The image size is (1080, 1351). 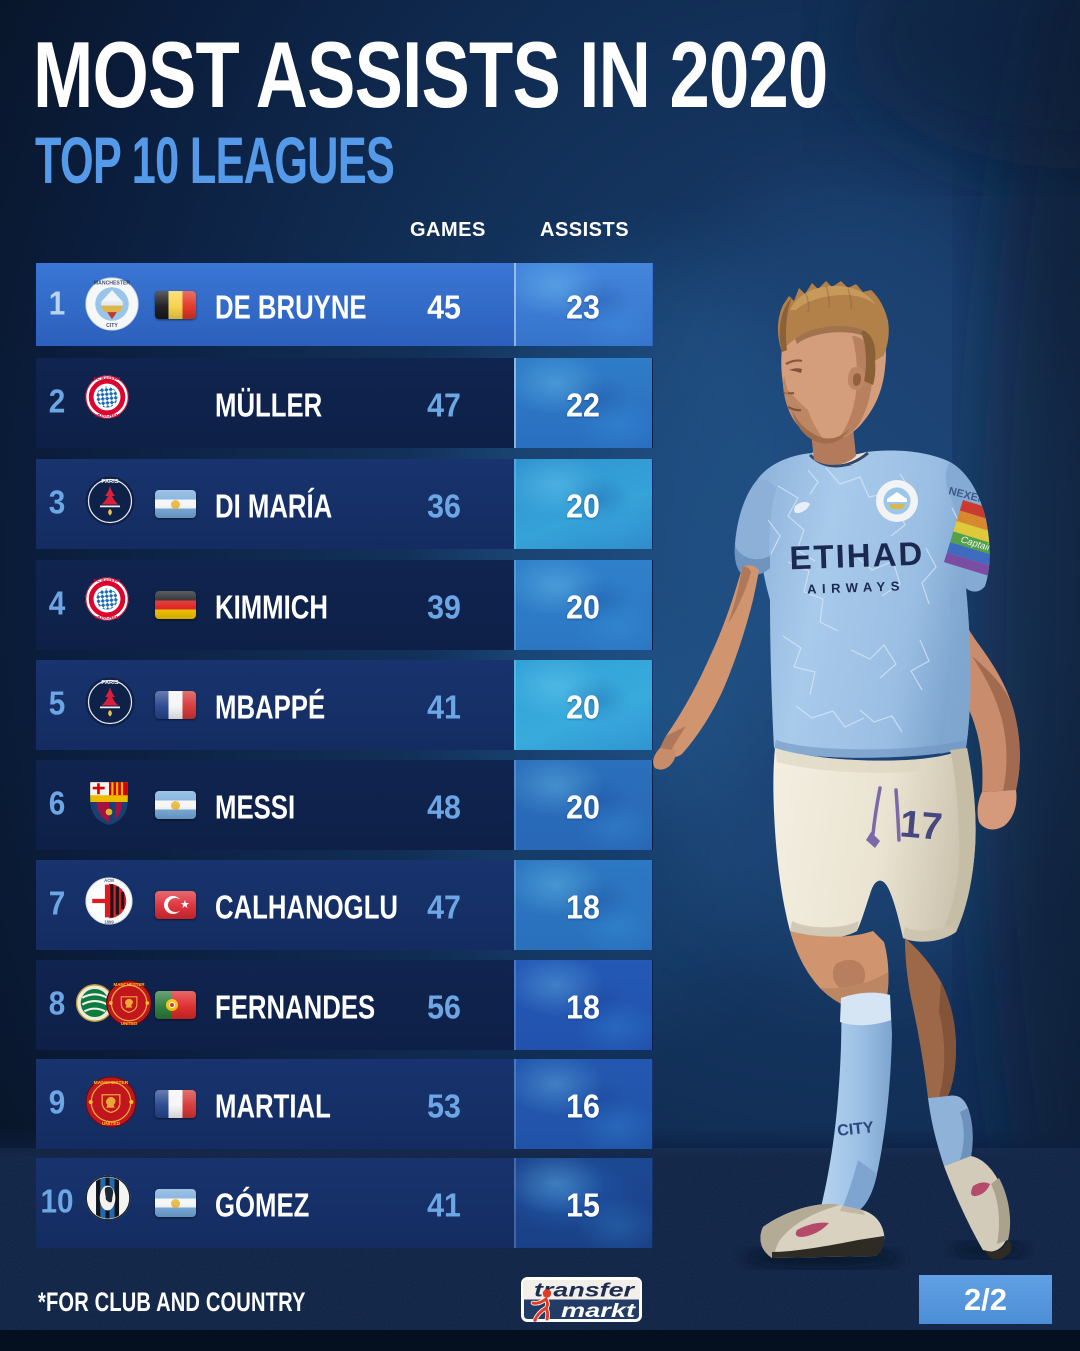 What do you see at coordinates (585, 1291) in the screenshot?
I see `svg-text: transfer` at bounding box center [585, 1291].